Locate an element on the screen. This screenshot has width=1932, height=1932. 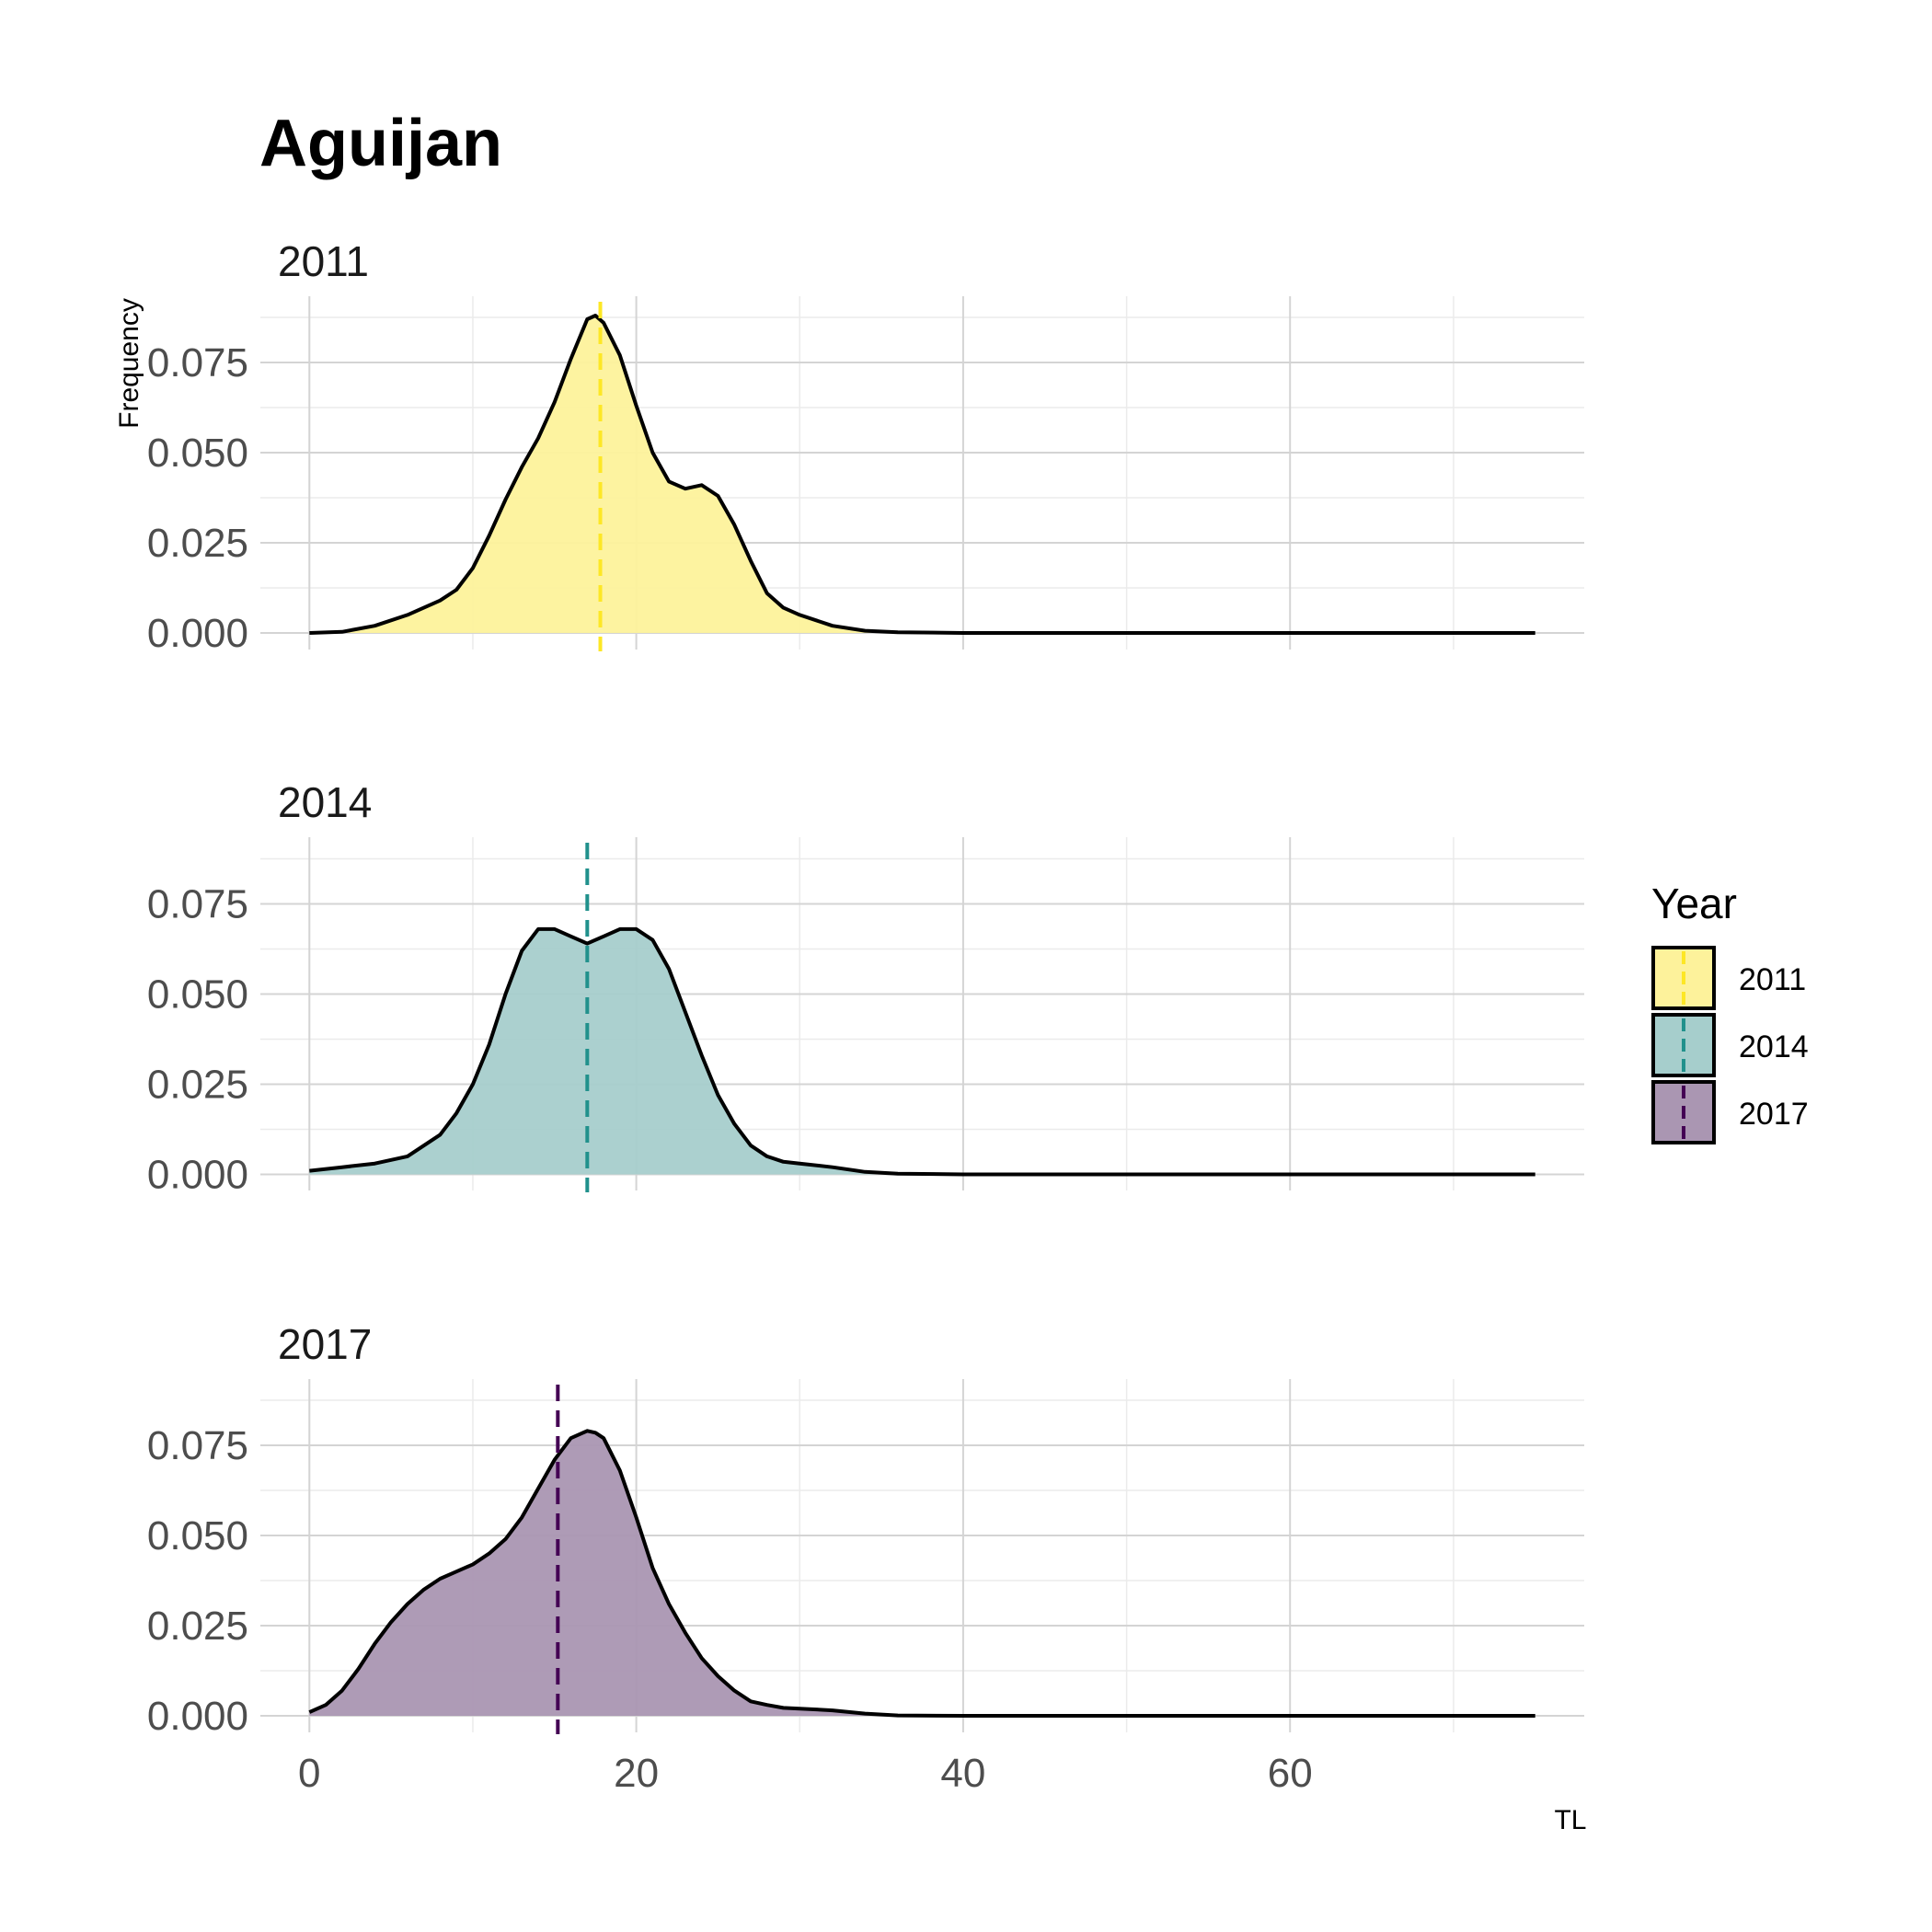
x-tick-label: 0 is located at coordinates (309, 1773).